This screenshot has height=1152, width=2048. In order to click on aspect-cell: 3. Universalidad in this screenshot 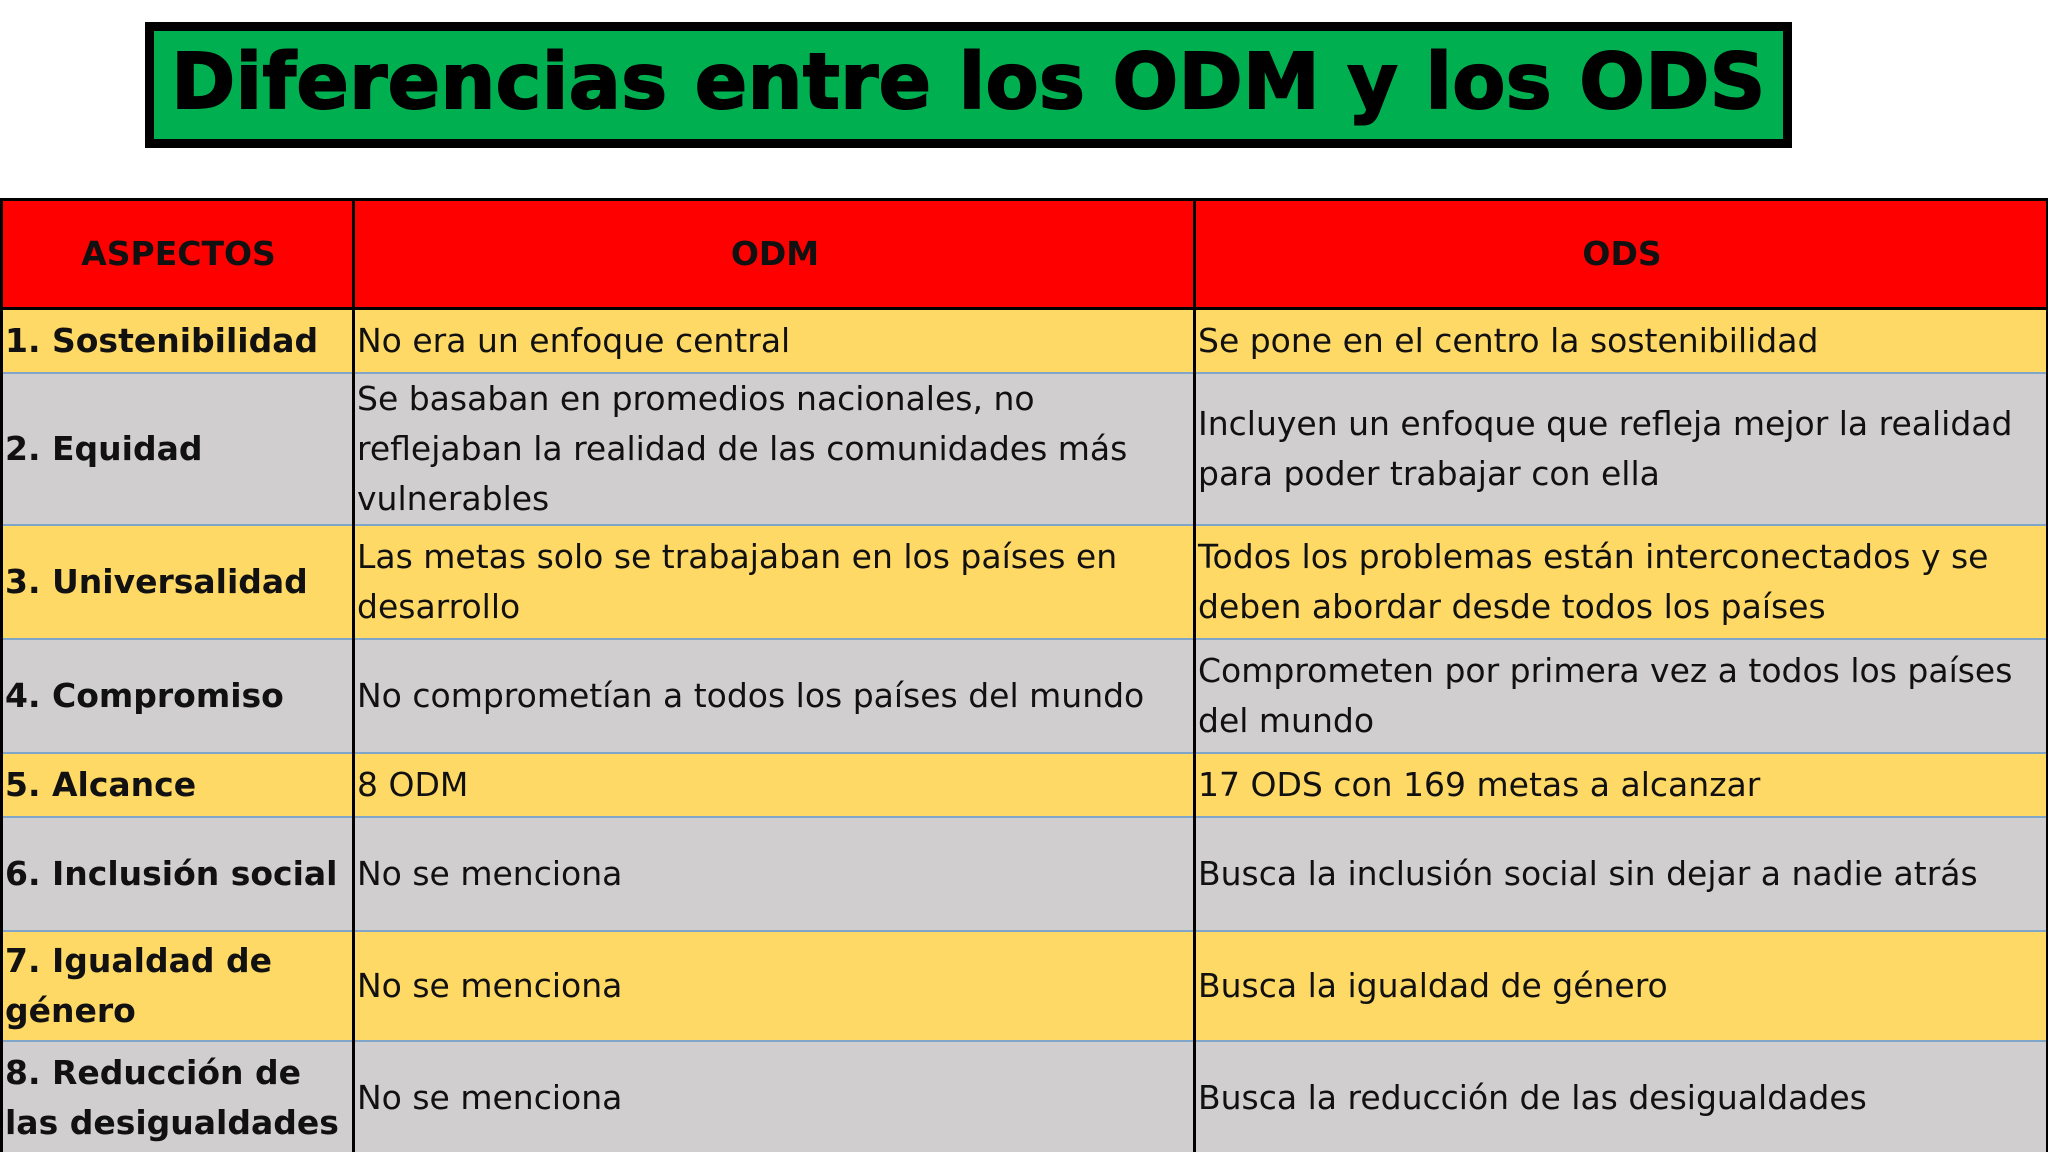, I will do `click(177, 581)`.